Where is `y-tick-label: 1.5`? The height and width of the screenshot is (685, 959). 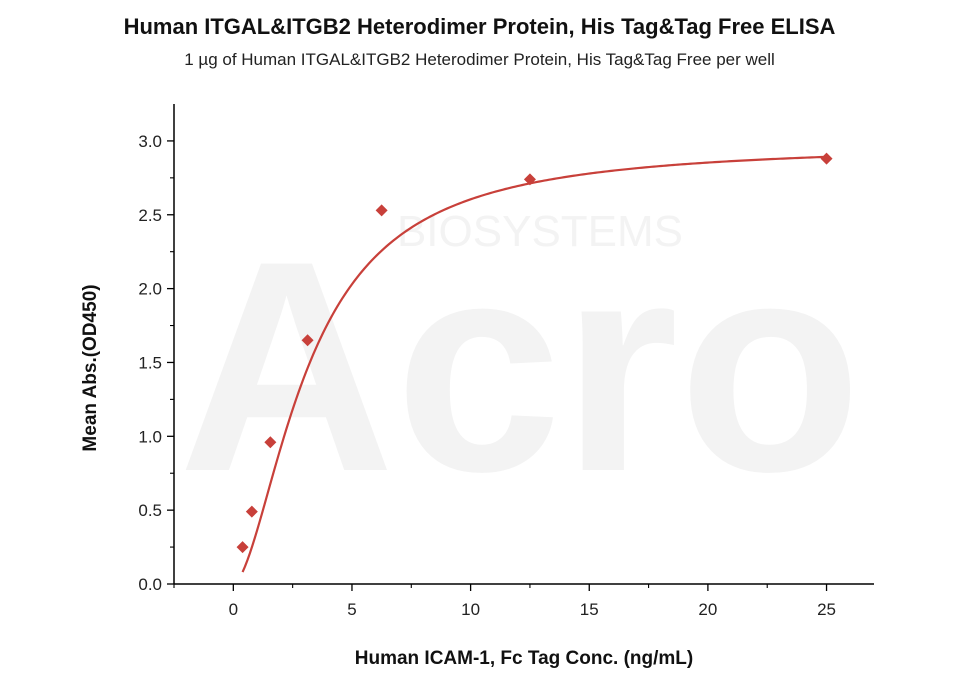
y-tick-label: 1.5 is located at coordinates (150, 362).